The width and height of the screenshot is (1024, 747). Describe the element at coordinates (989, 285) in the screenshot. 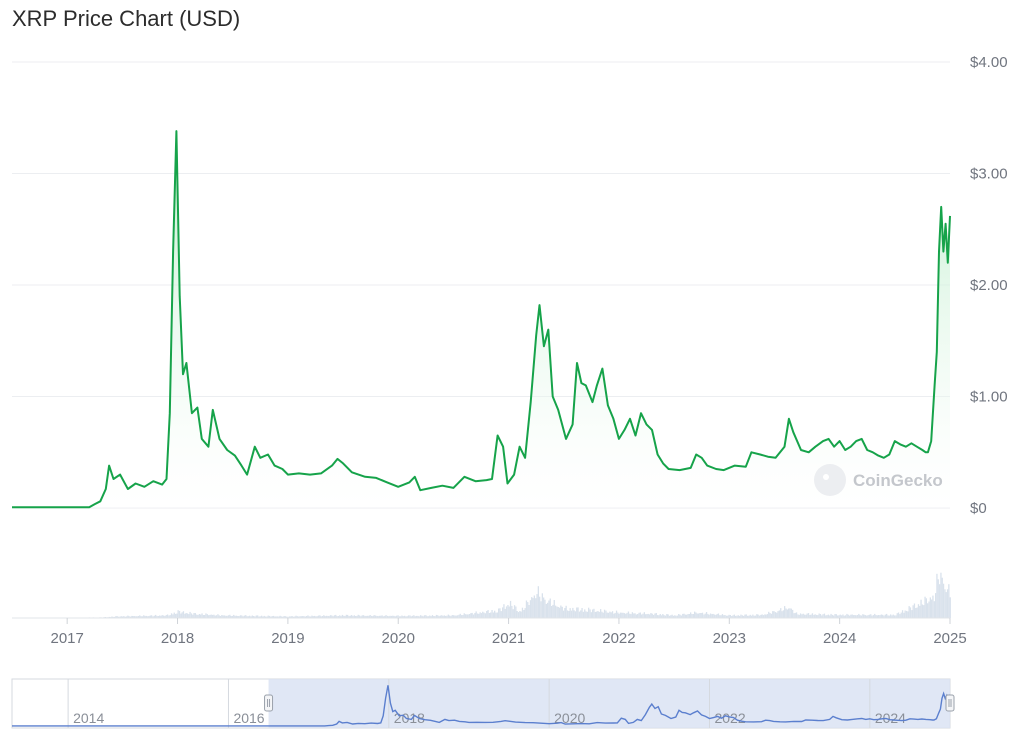

I see `y-axis-ticks: $4.00 $3.00 $2.00 $1.00 $0` at that location.